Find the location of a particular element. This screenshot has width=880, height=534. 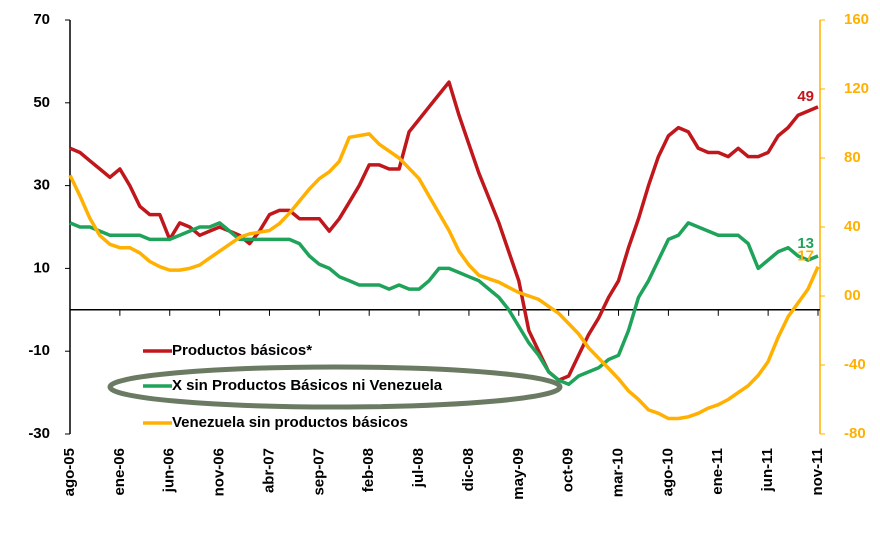

y2-tick-label: -40 is located at coordinates (855, 364).